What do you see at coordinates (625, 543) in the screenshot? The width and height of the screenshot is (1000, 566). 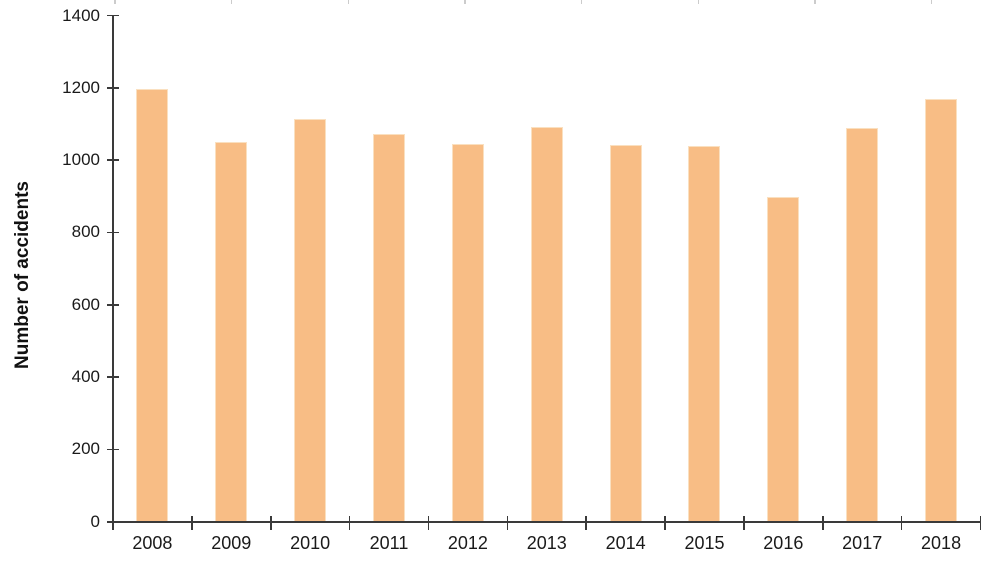 I see `x-tick-label-2014: 2014` at bounding box center [625, 543].